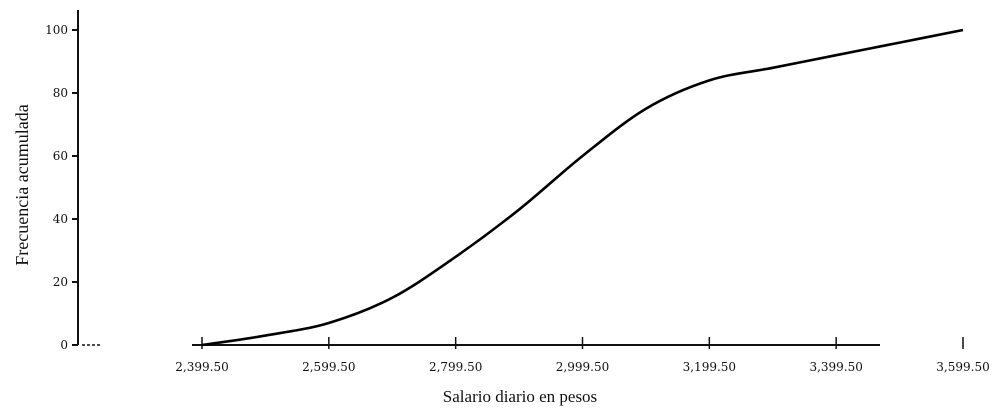 The image size is (1008, 410). What do you see at coordinates (22, 184) in the screenshot?
I see `y-axis-title: Frecuencia acumulada` at bounding box center [22, 184].